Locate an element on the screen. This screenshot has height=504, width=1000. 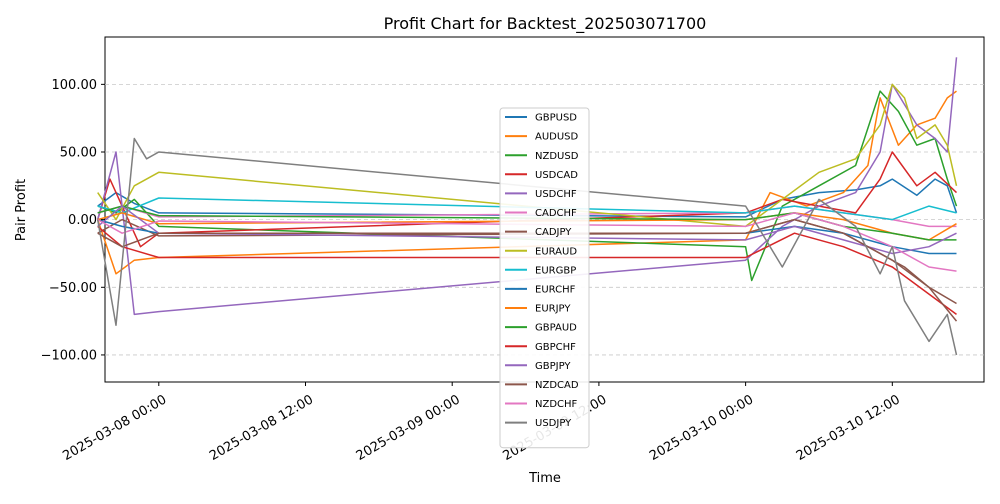
y-axis-label: Pair Profit is located at coordinates (21, 210).